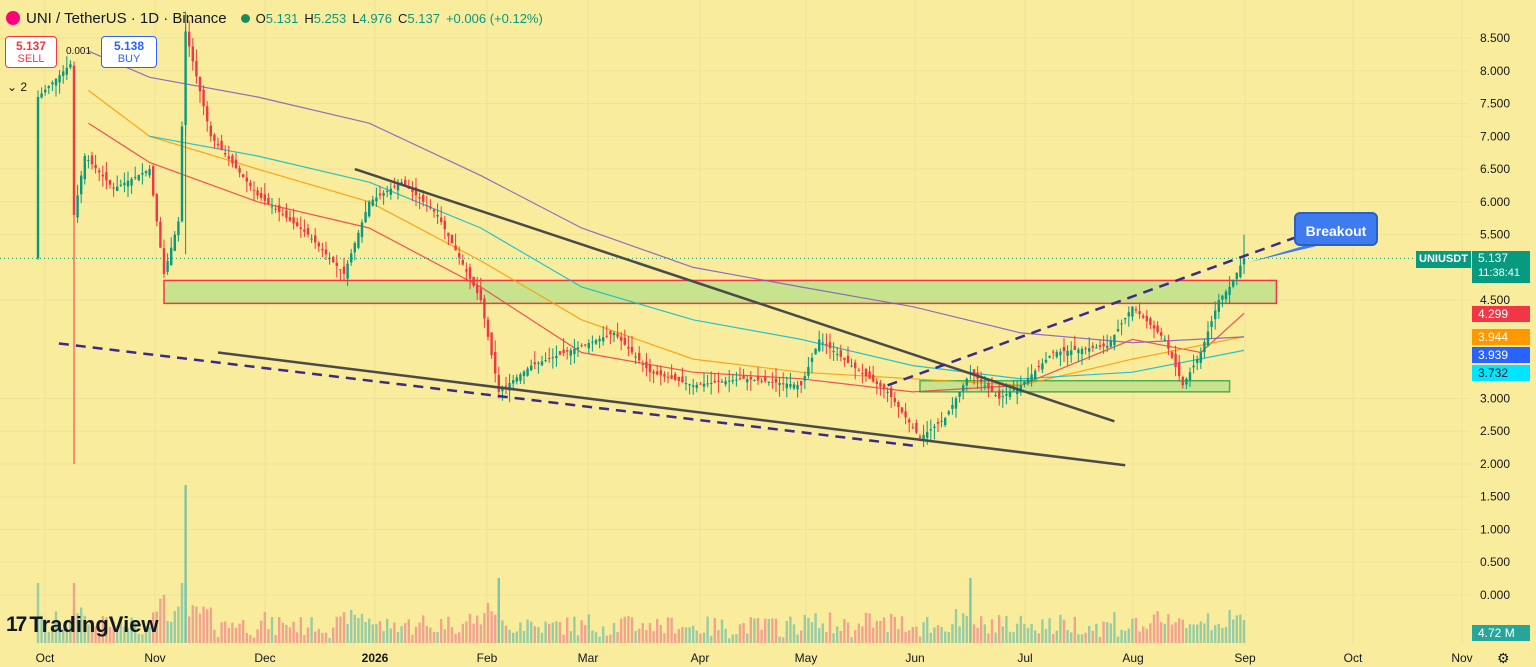 This screenshot has height=667, width=1536. Describe the element at coordinates (1495, 562) in the screenshot. I see `y-tick-label: 0.500` at that location.